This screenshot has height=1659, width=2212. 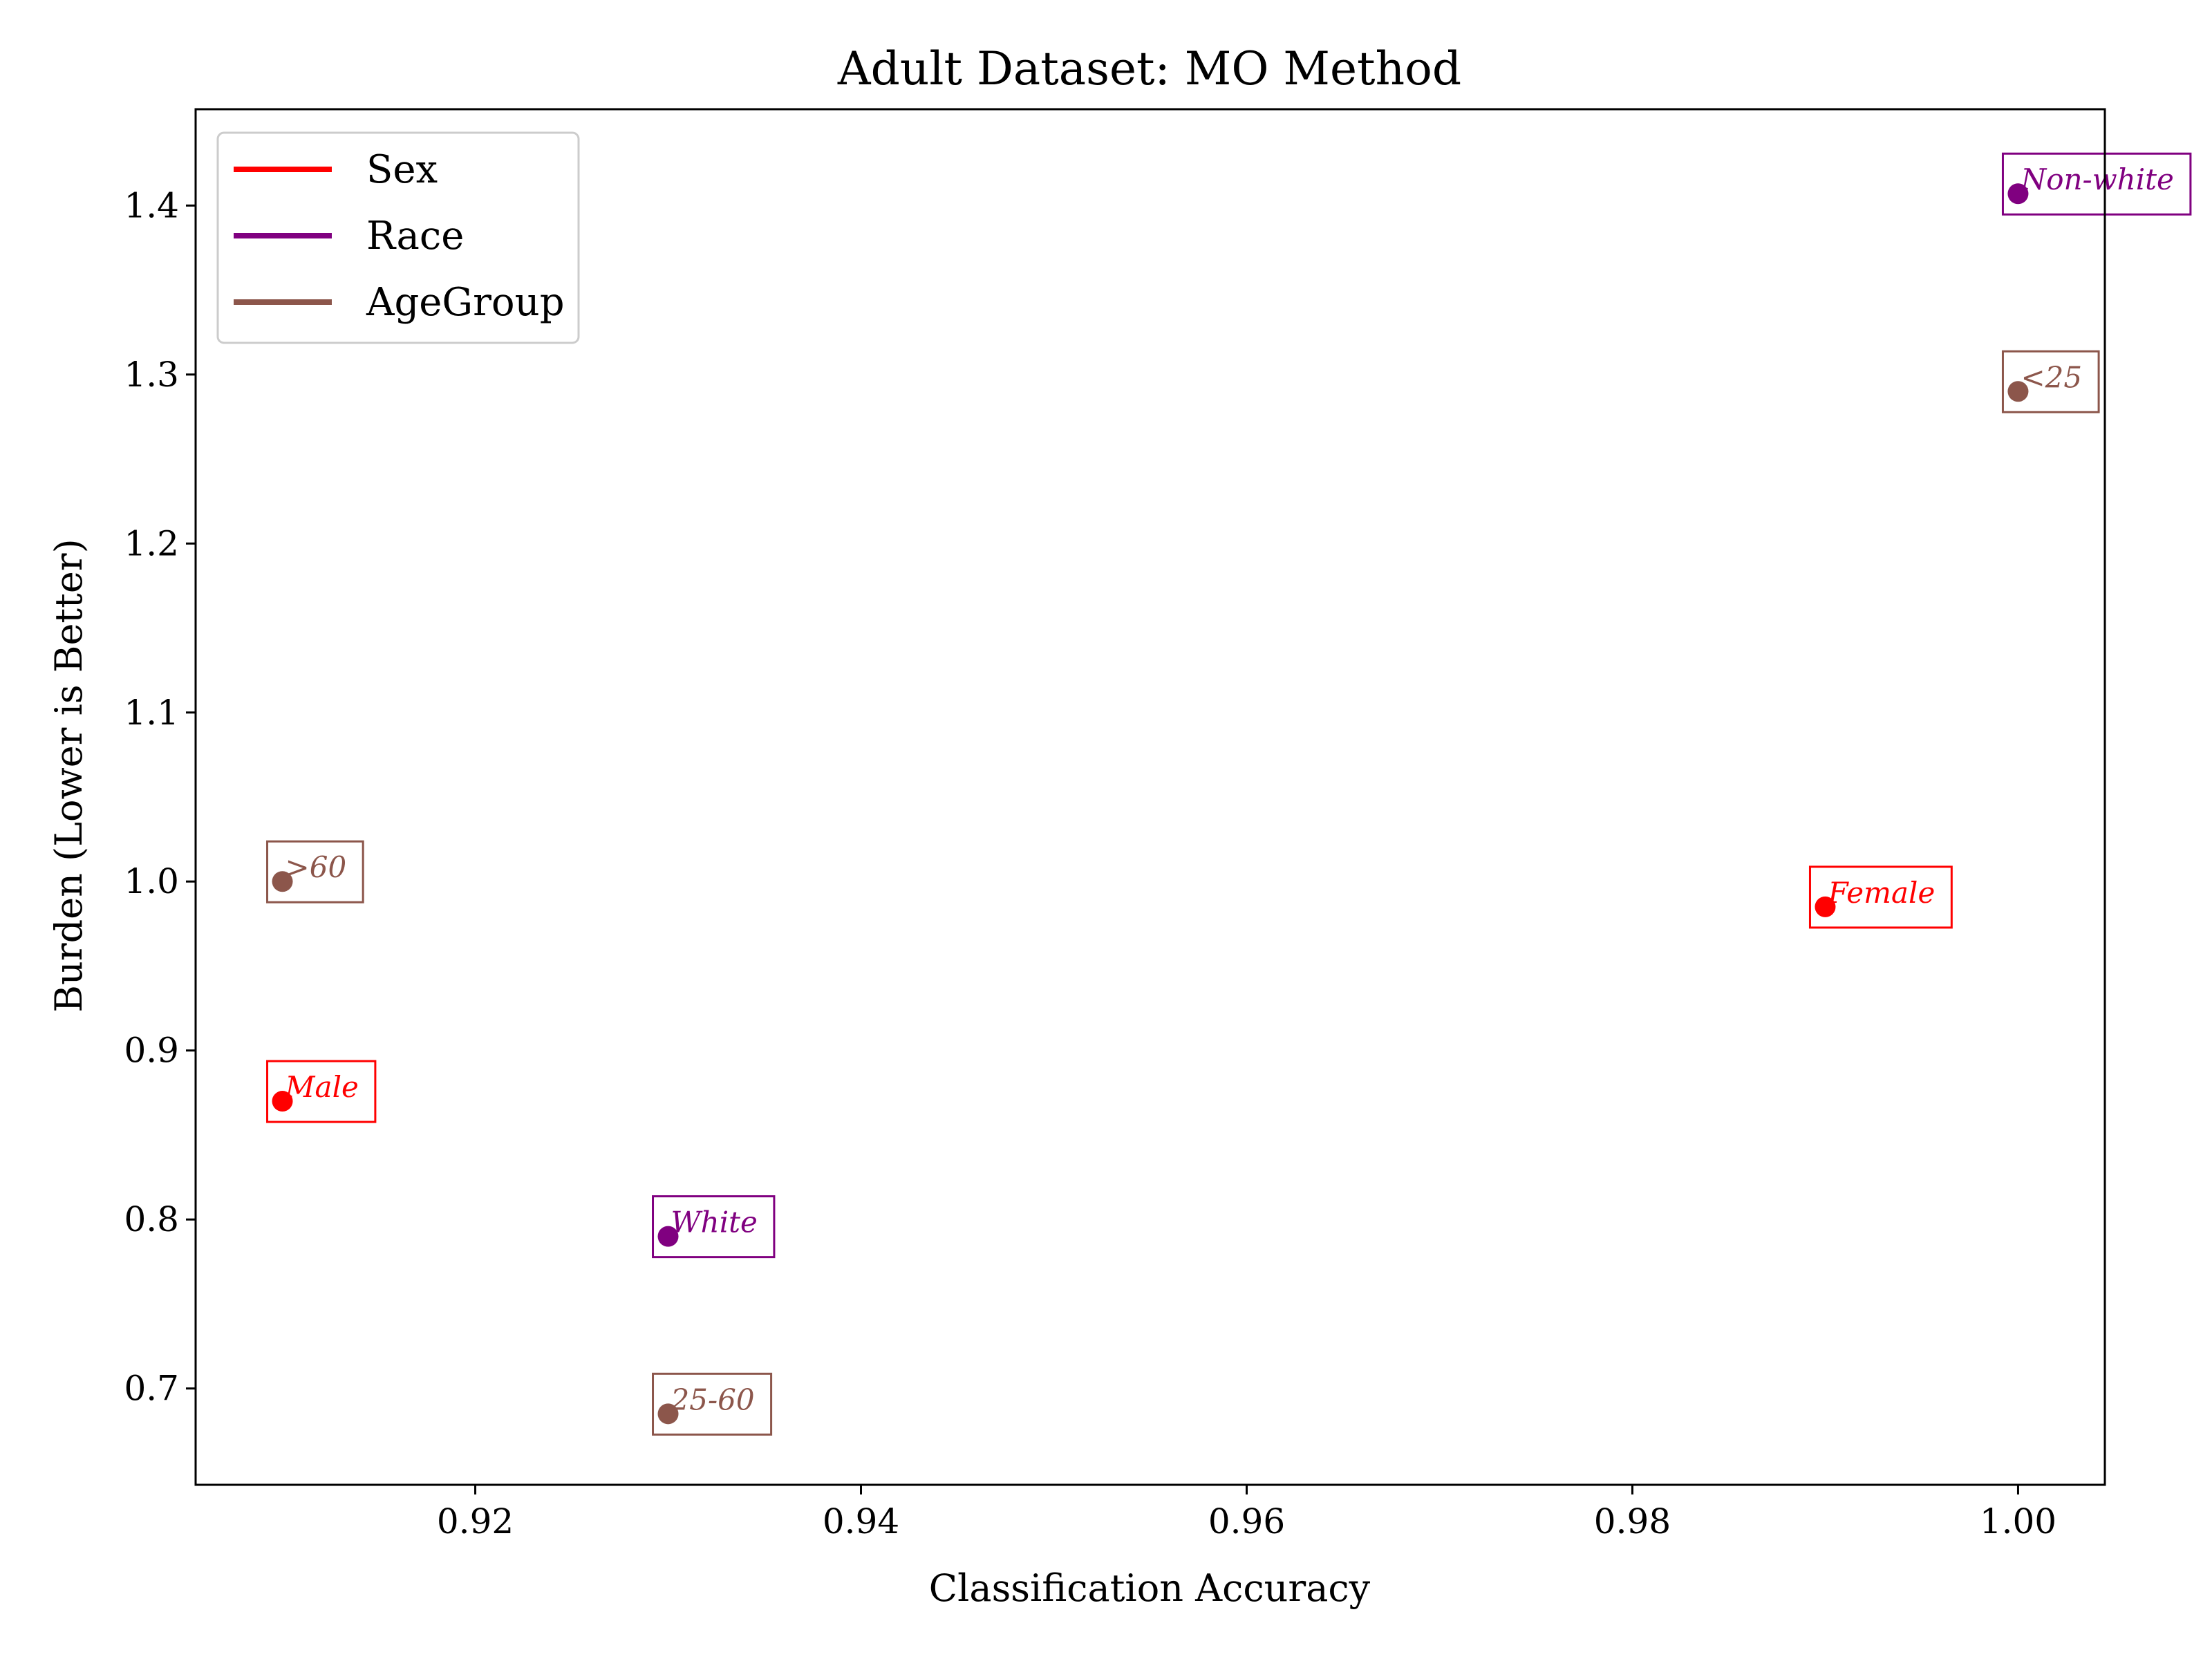 I want to click on point-label: Female, so click(x=1881, y=893).